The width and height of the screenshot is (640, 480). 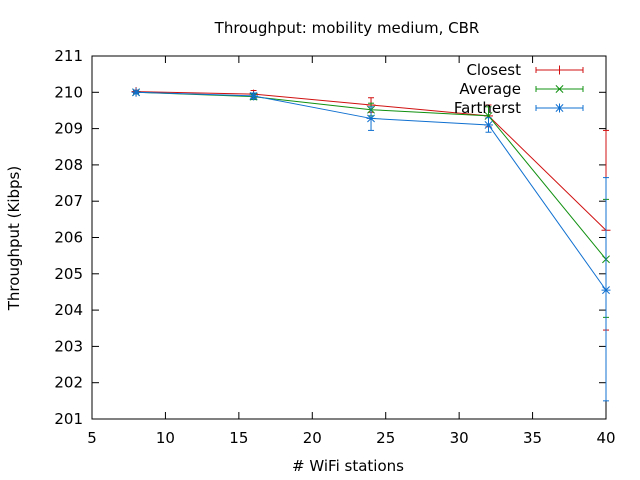 What do you see at coordinates (92, 438) in the screenshot?
I see `x-tick-label: 5` at bounding box center [92, 438].